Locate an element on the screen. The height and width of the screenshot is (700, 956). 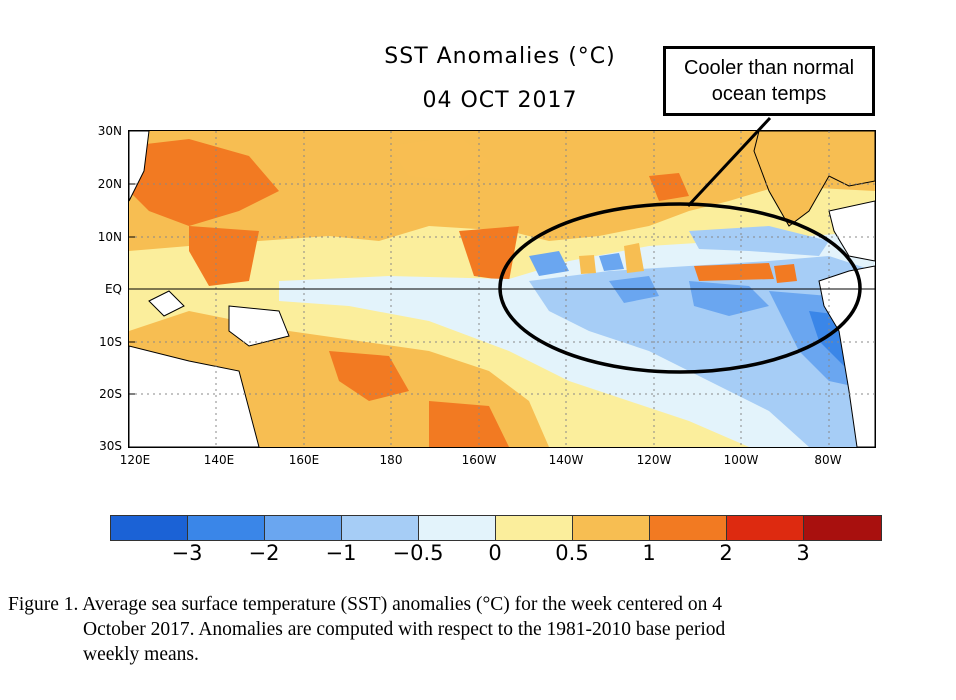
colorbar-label: −2 is located at coordinates (264, 553).